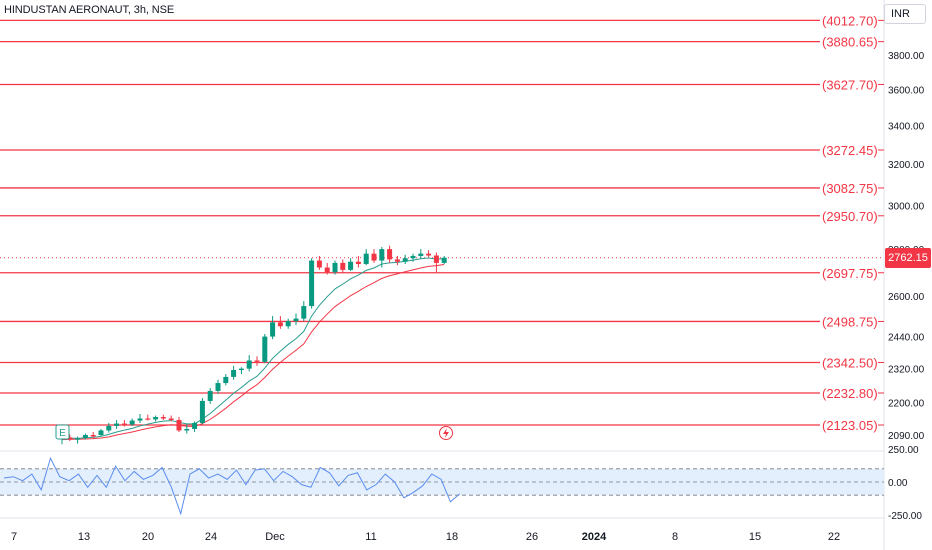 The image size is (932, 550). Describe the element at coordinates (254, 432) in the screenshot. I see `event-markers: E` at that location.